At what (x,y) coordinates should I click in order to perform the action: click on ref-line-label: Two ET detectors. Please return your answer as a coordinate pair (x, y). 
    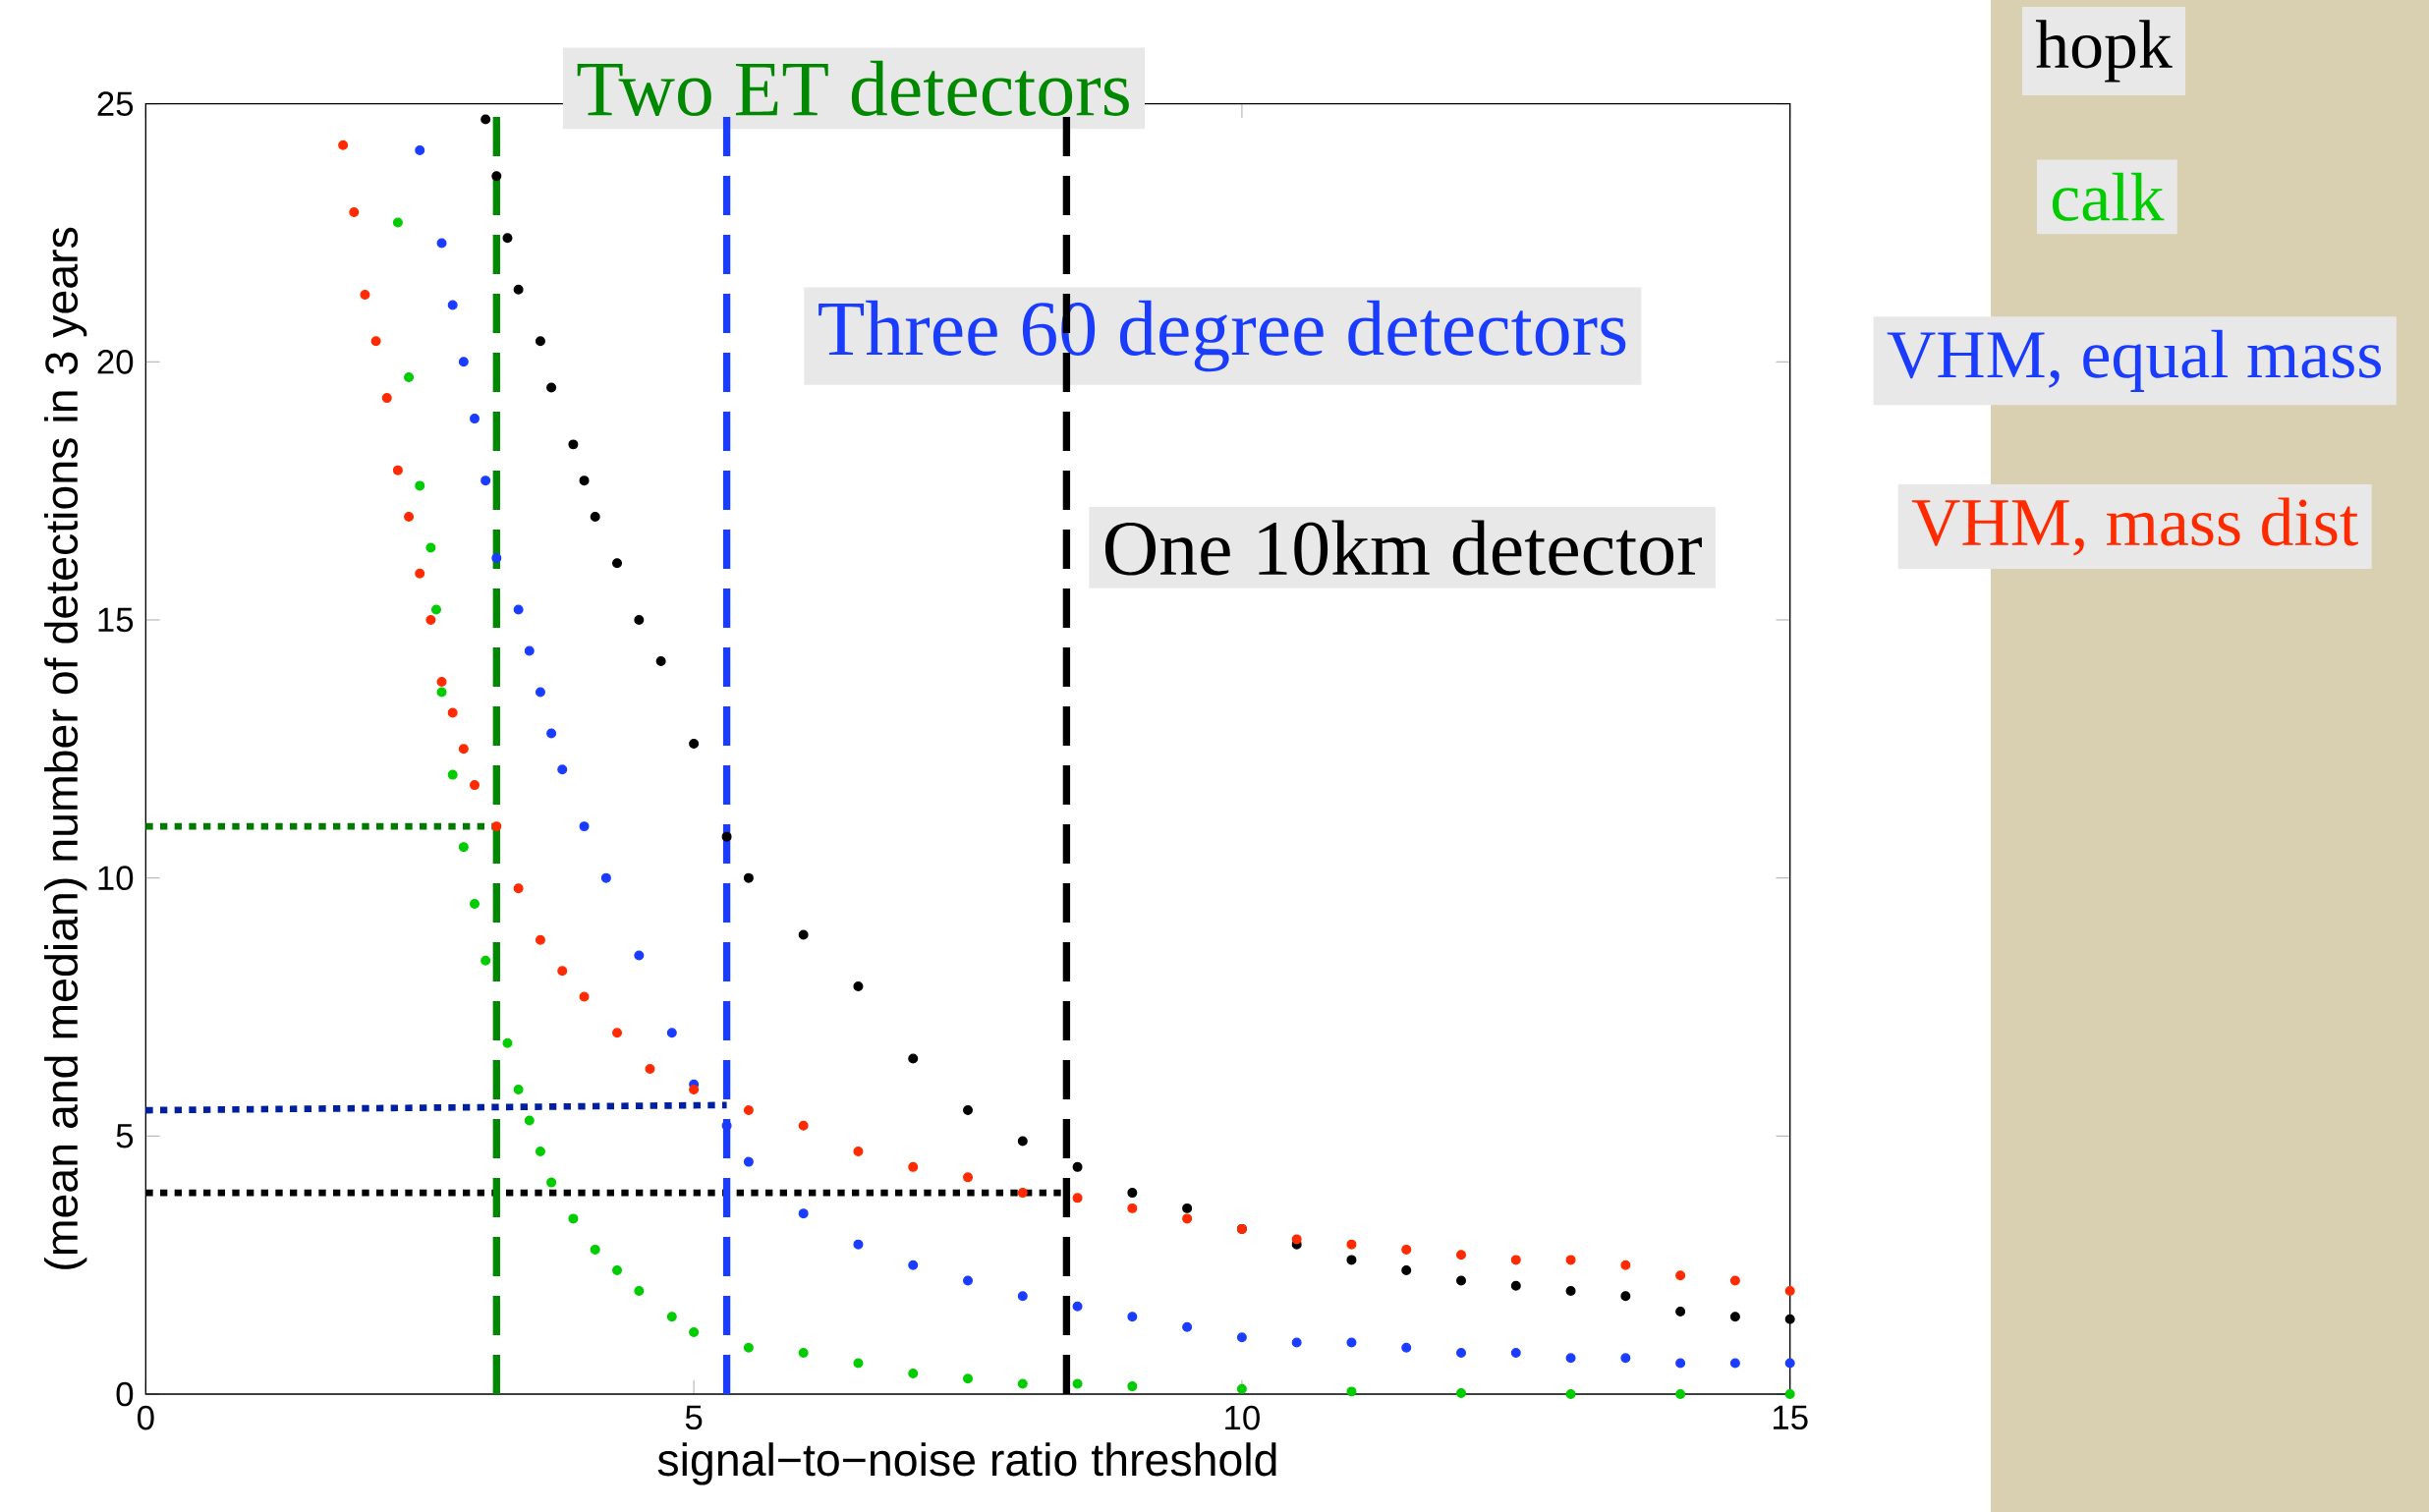
    Looking at the image, I should click on (853, 88).